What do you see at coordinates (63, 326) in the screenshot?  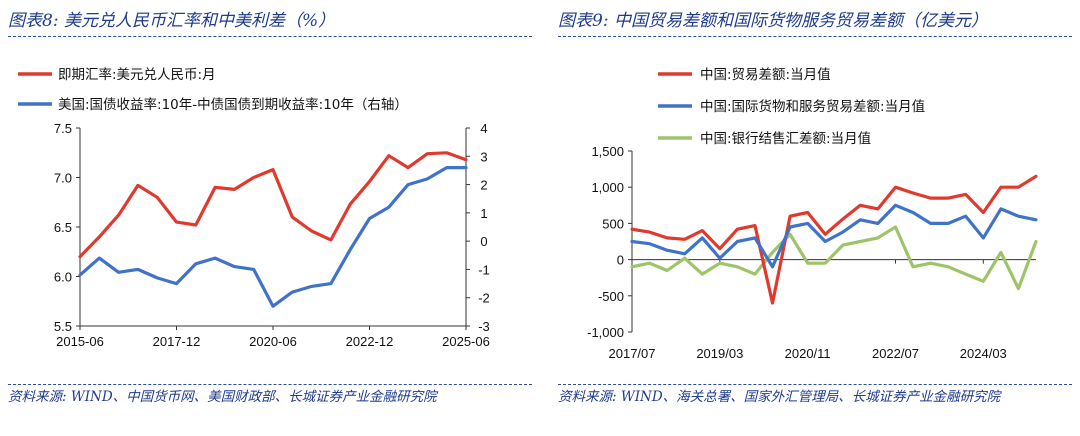 I see `left-y-tick-label: 5.5` at bounding box center [63, 326].